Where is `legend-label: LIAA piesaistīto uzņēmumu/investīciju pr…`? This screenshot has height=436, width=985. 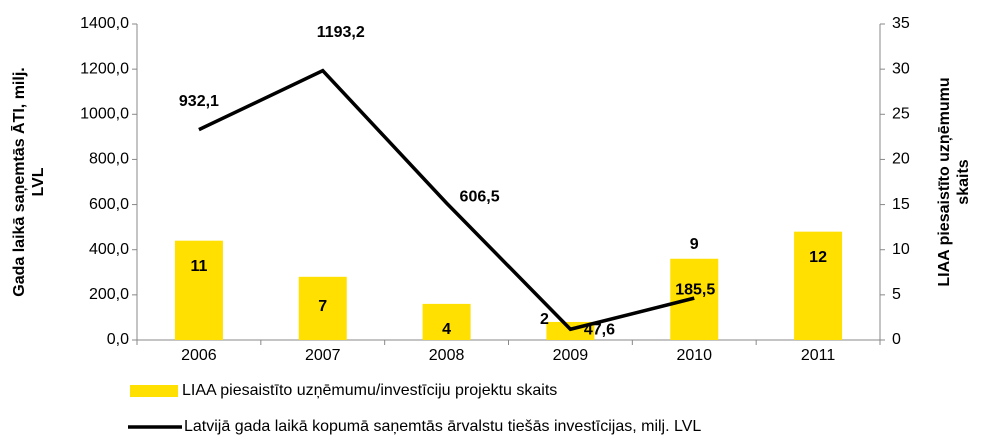
legend-label: LIAA piesaistīto uzņēmumu/investīciju pr… is located at coordinates (369, 390).